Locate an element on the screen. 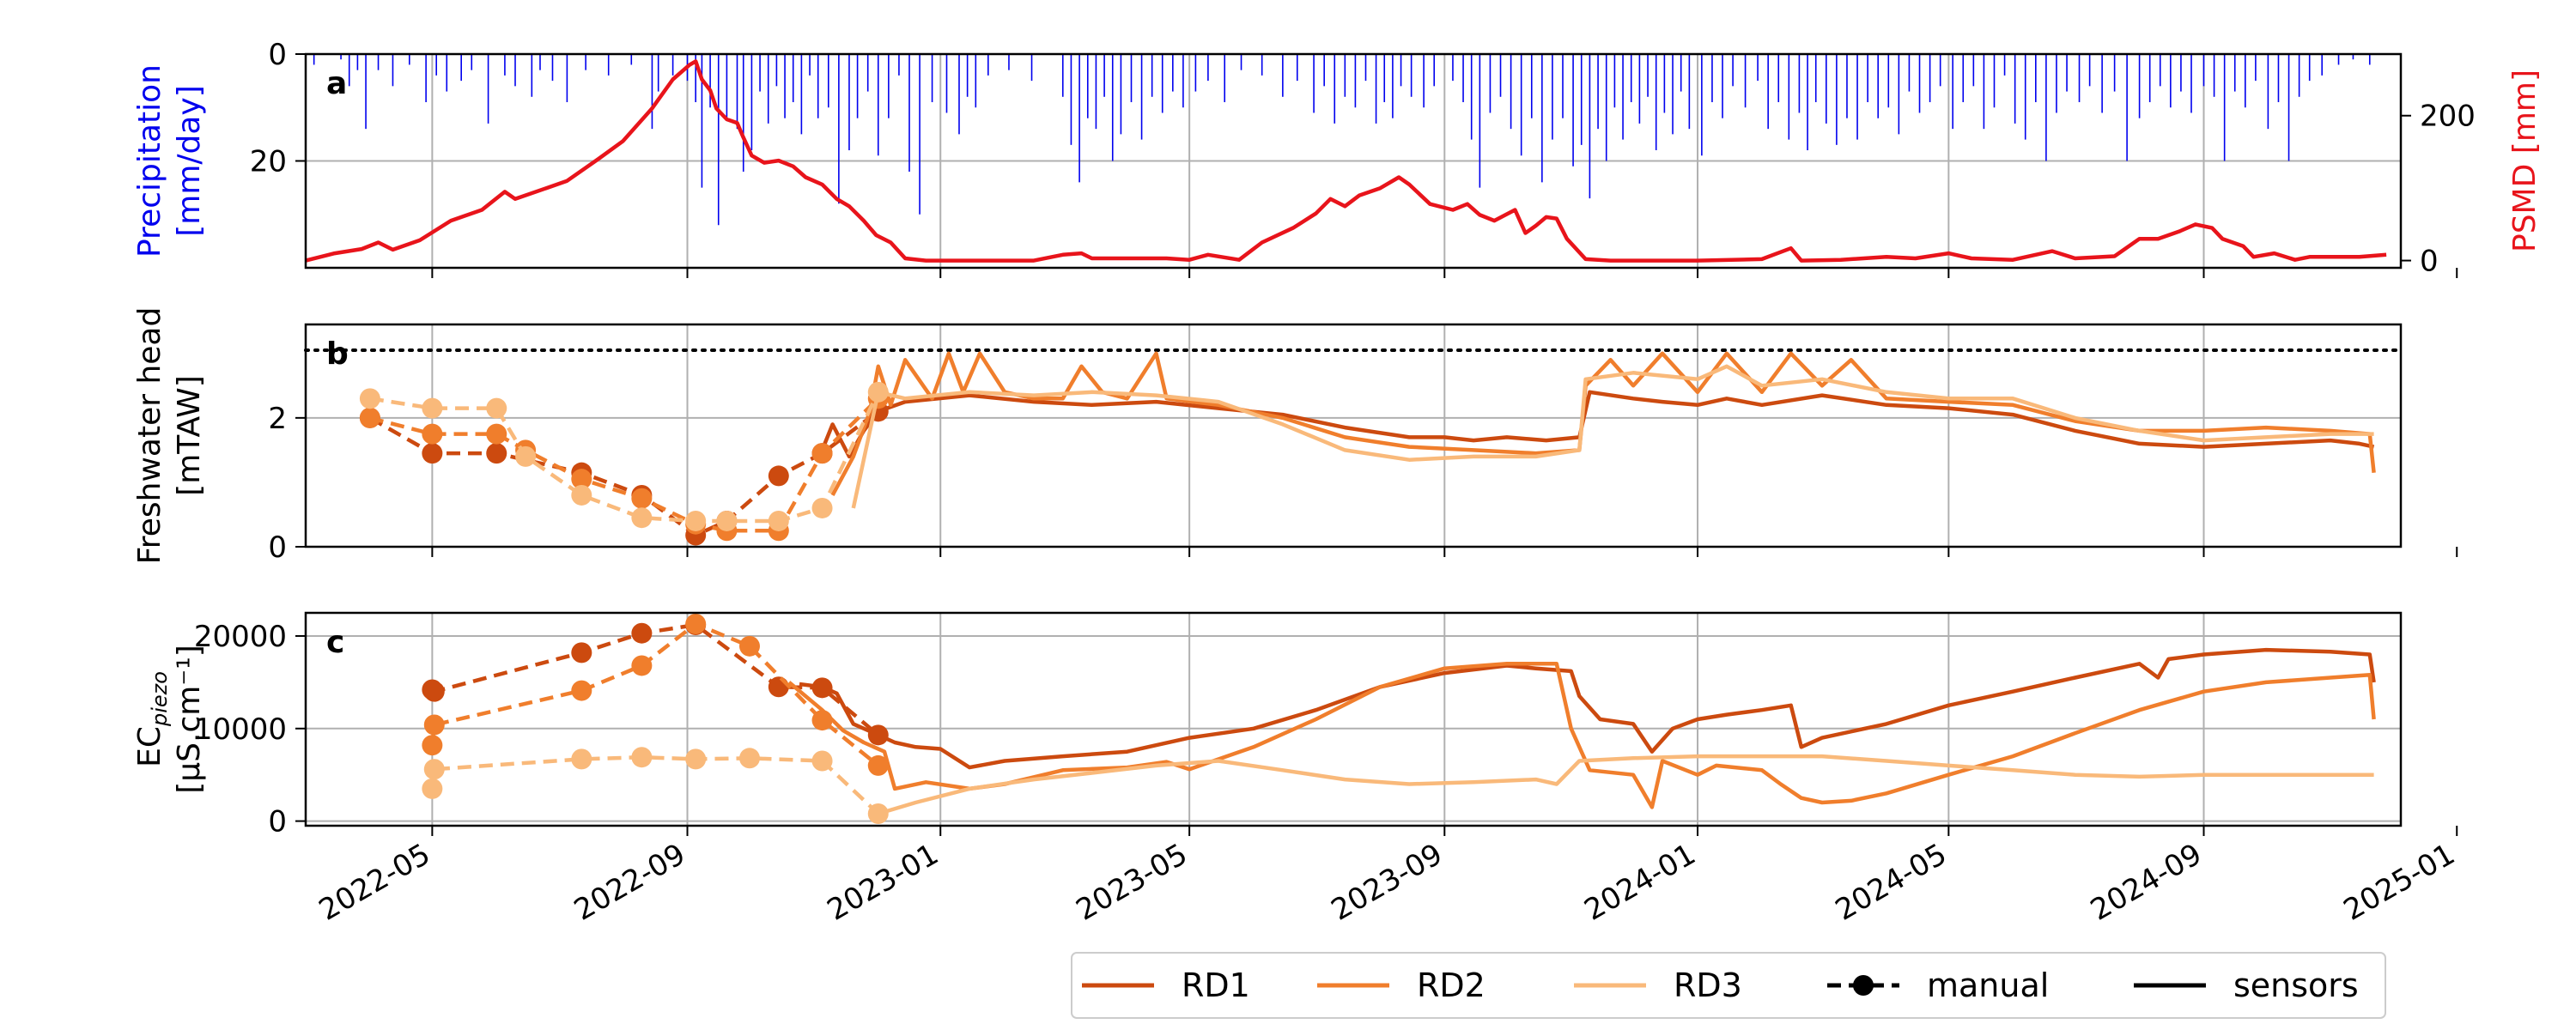 This screenshot has height=1030, width=2576. panel-c-y-tick-label: 0 is located at coordinates (278, 822).